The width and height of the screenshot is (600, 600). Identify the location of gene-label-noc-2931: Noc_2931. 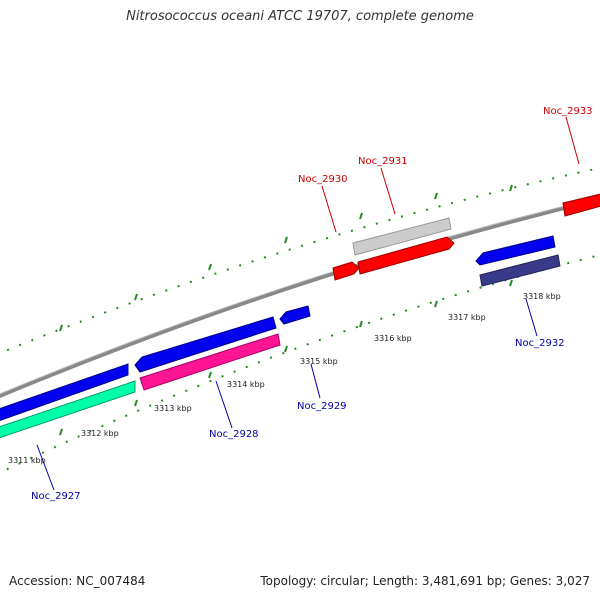
(383, 161).